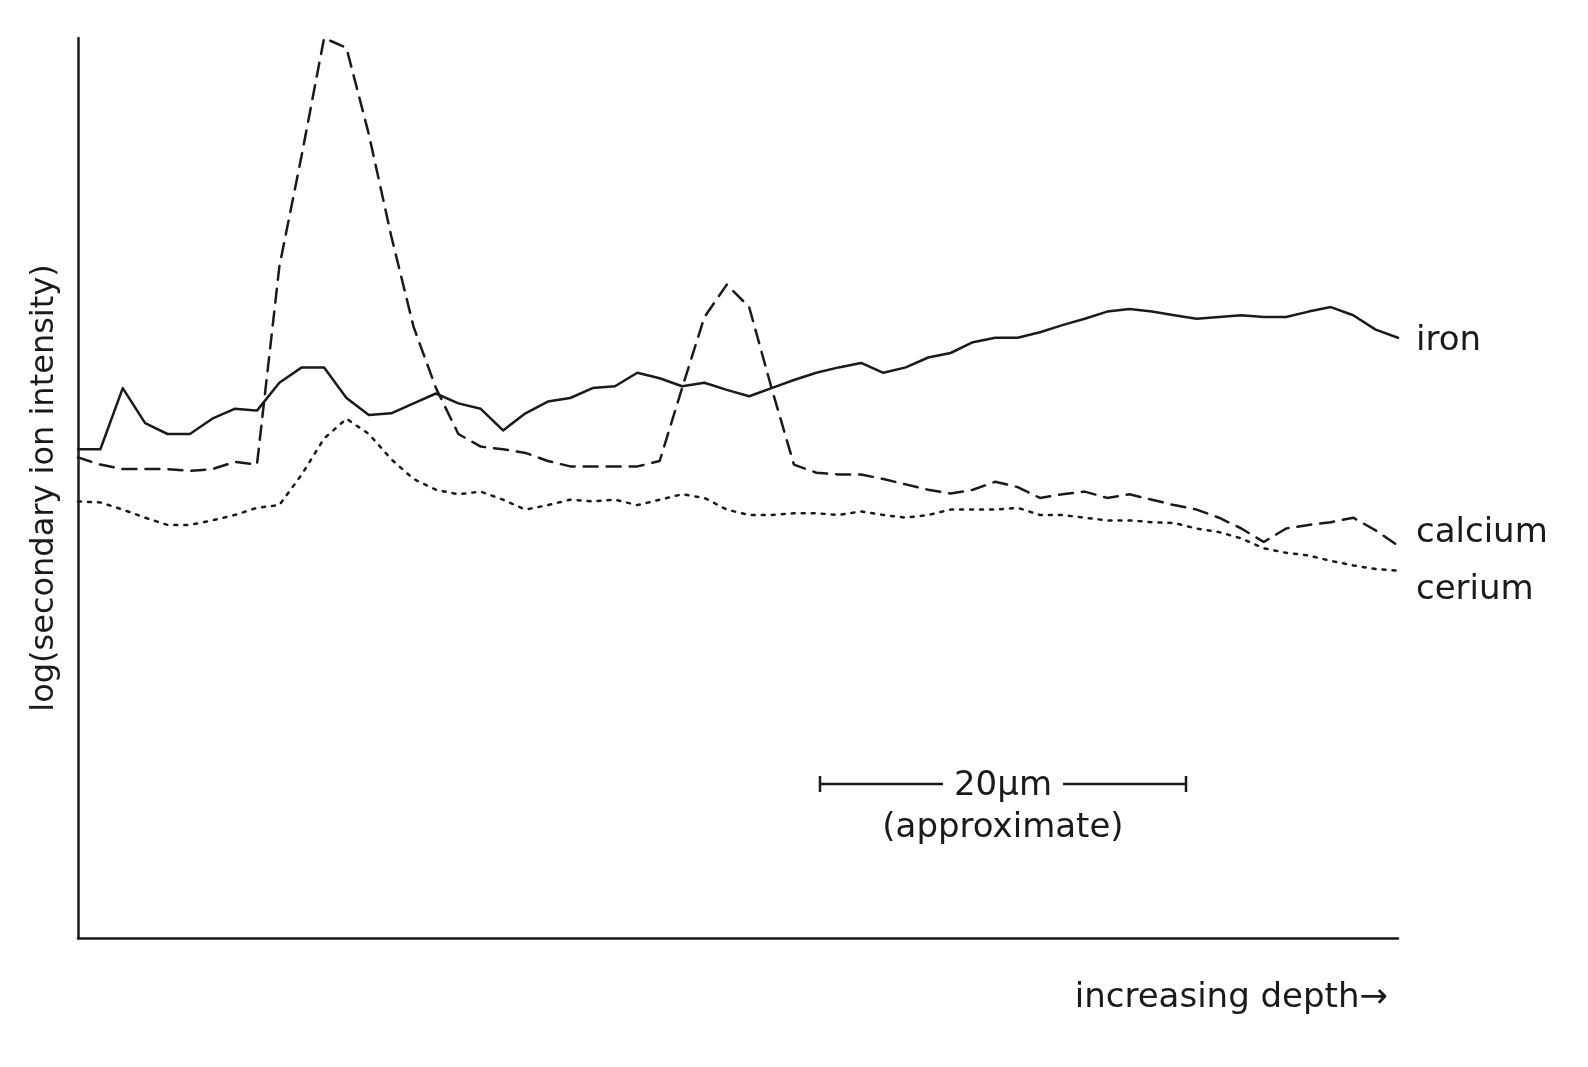 The height and width of the screenshot is (1067, 1588). I want to click on y-axis-title: log(secondary ion intensity), so click(42, 488).